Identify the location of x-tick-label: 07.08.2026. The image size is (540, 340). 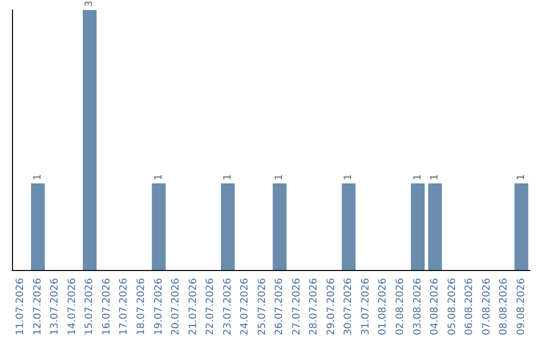
(486, 307).